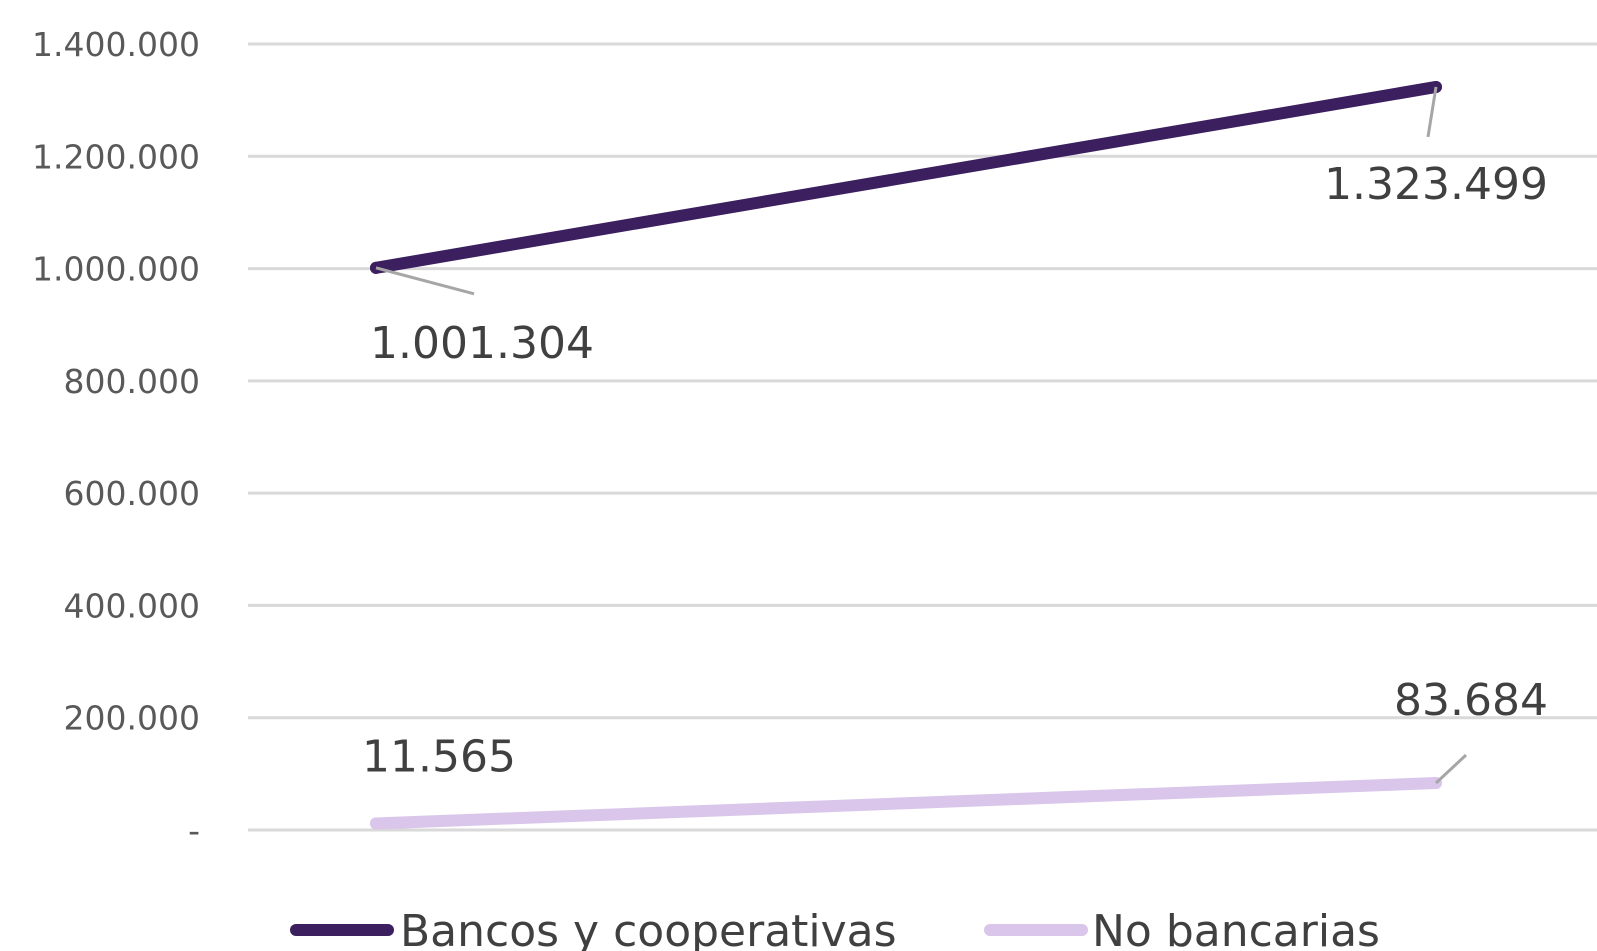  I want to click on data-label-1-0: 11.565, so click(439, 757).